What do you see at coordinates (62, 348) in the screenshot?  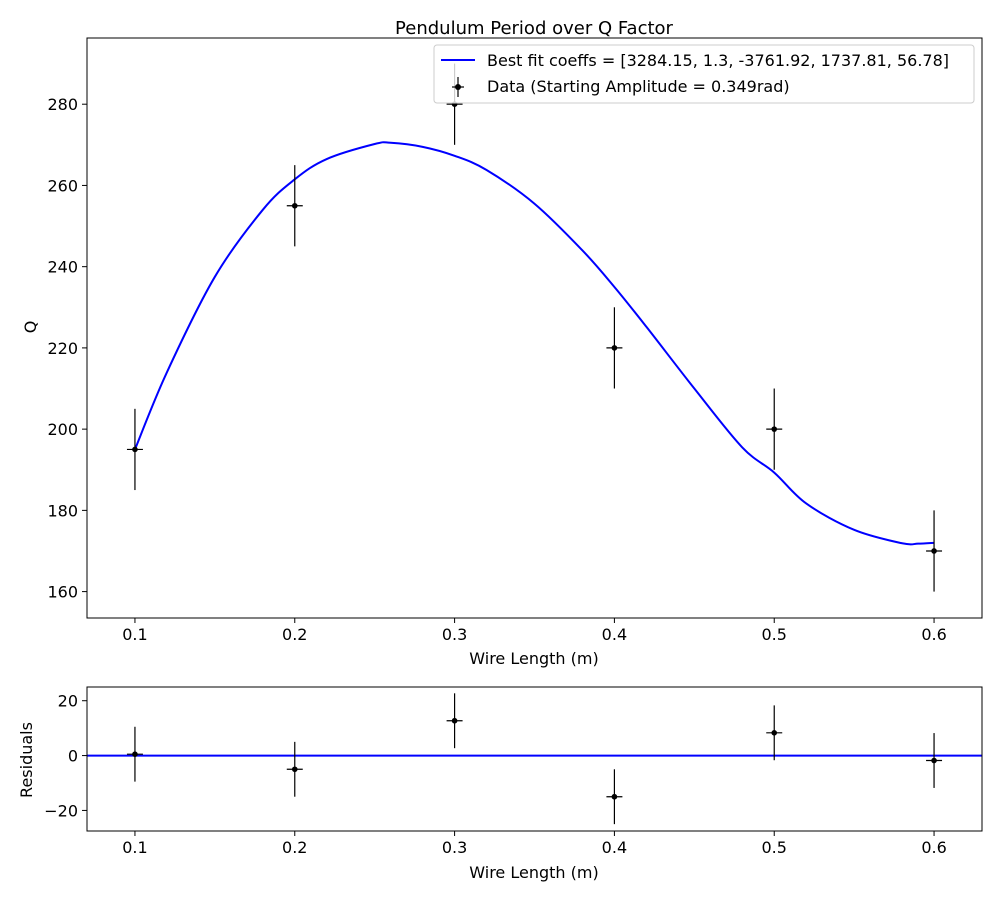 I see `main-y-tick-label: 220` at bounding box center [62, 348].